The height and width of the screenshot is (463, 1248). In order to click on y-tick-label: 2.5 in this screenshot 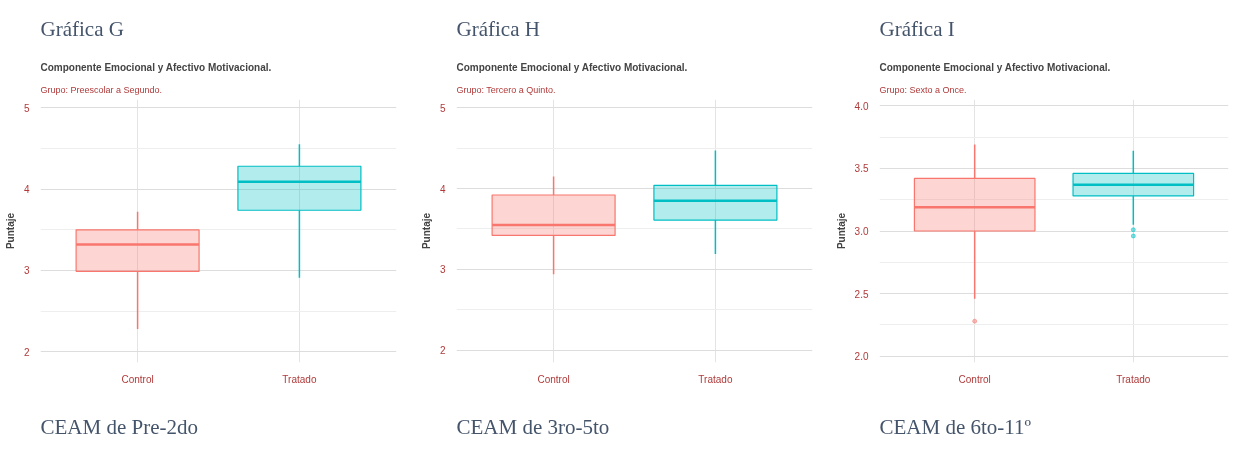, I will do `click(861, 294)`.